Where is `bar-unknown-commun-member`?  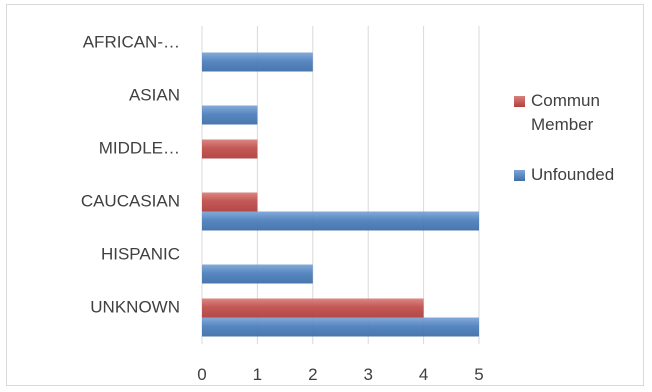 bar-unknown-commun-member is located at coordinates (313, 308).